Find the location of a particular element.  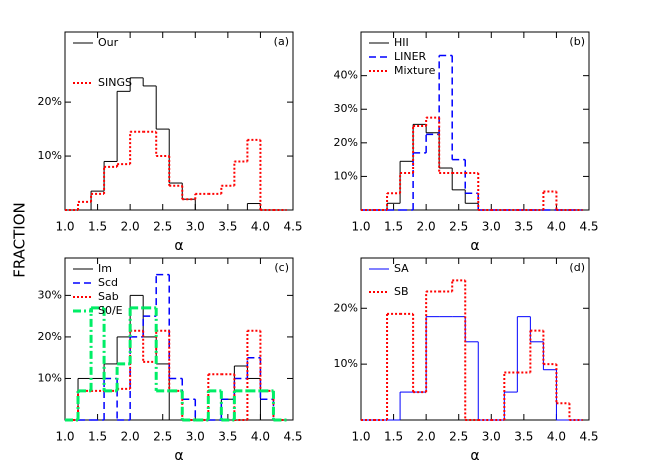

legend-label: S0/E is located at coordinates (110, 310).